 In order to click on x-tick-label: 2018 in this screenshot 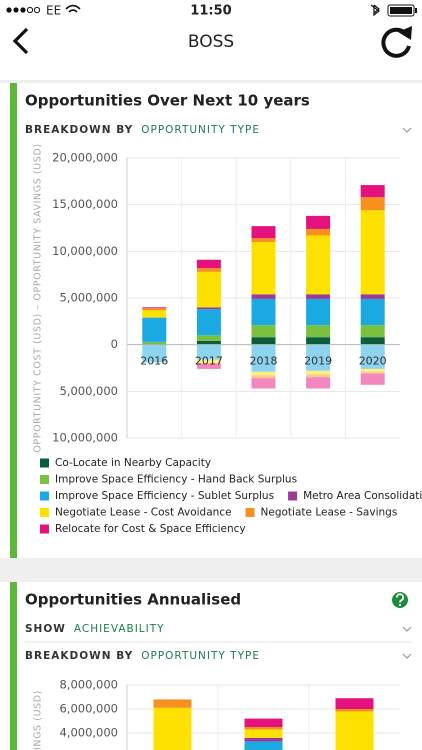, I will do `click(264, 361)`.